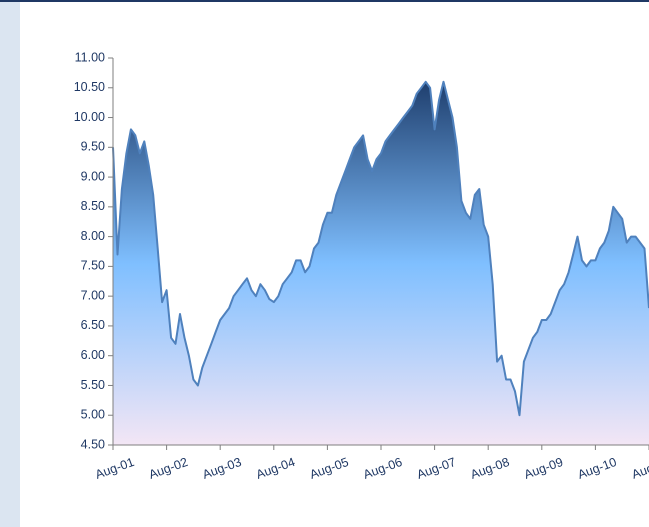 The width and height of the screenshot is (649, 527). Describe the element at coordinates (93, 355) in the screenshot. I see `y-tick-label: 6.00` at that location.